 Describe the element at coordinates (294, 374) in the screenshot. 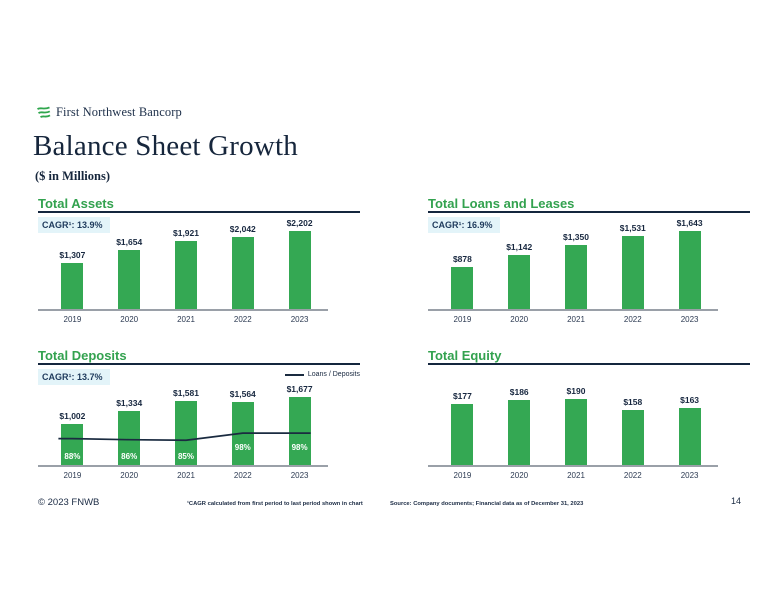

I see `legend-line-swatch` at that location.